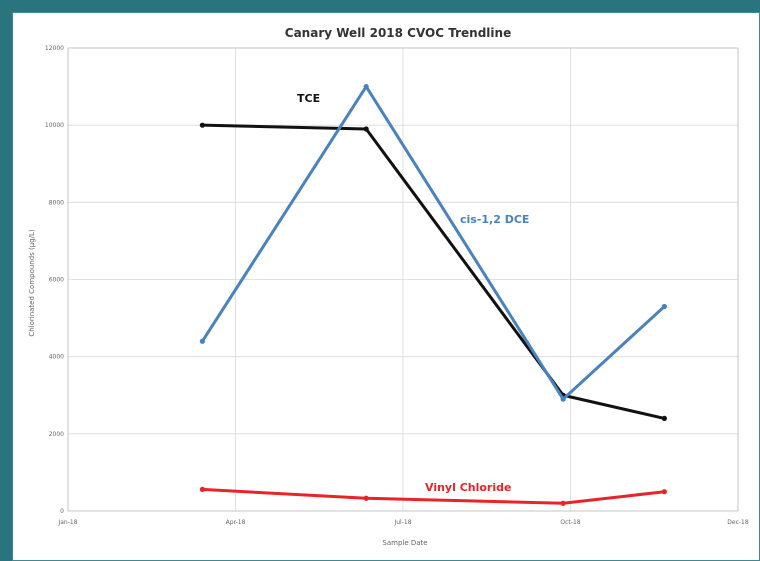 This screenshot has width=760, height=561. I want to click on x-tick-label: Apr-18, so click(236, 522).